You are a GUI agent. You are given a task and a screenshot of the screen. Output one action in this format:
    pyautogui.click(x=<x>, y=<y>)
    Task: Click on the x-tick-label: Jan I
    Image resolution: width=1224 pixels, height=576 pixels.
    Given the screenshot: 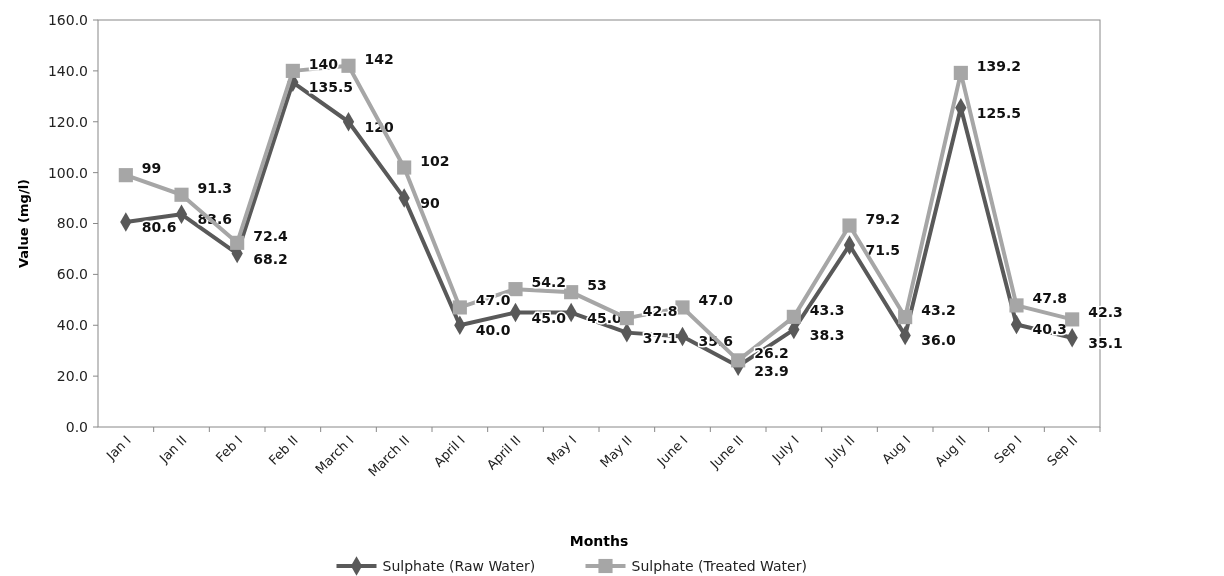 What is the action you would take?
    pyautogui.click(x=118, y=448)
    